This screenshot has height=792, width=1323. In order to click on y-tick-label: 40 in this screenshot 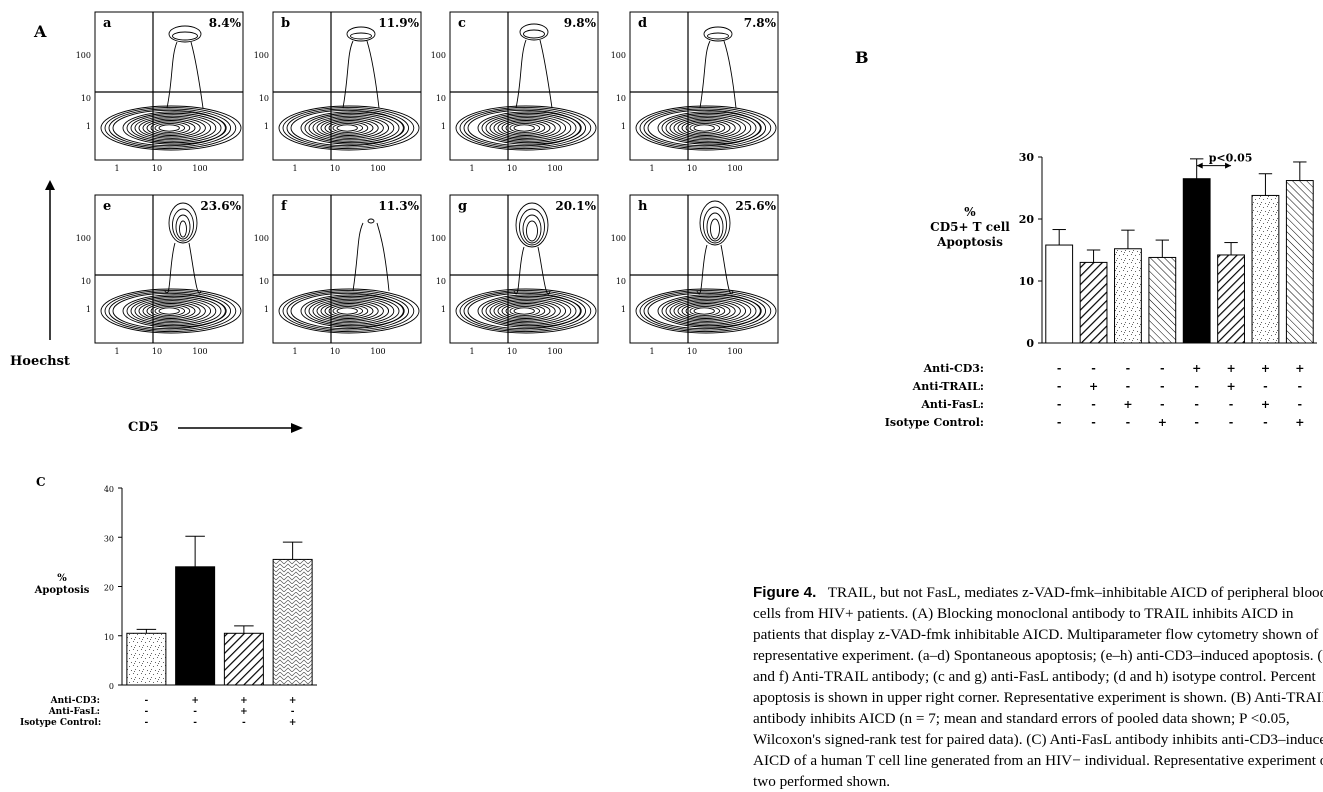, I will do `click(109, 489)`.